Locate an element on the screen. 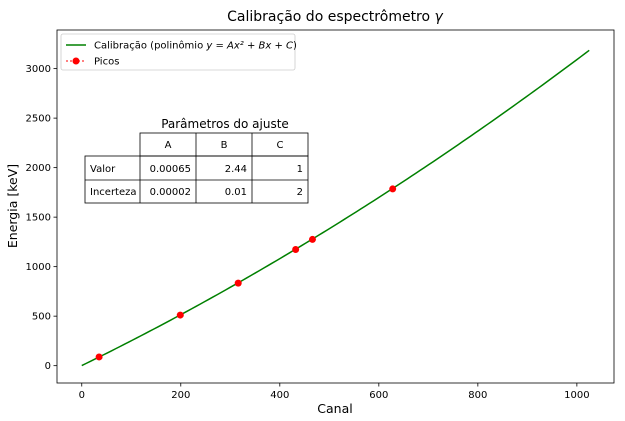 This screenshot has width=625, height=421. chart-title-prefix: Calibração do espectrômetro is located at coordinates (330, 17).